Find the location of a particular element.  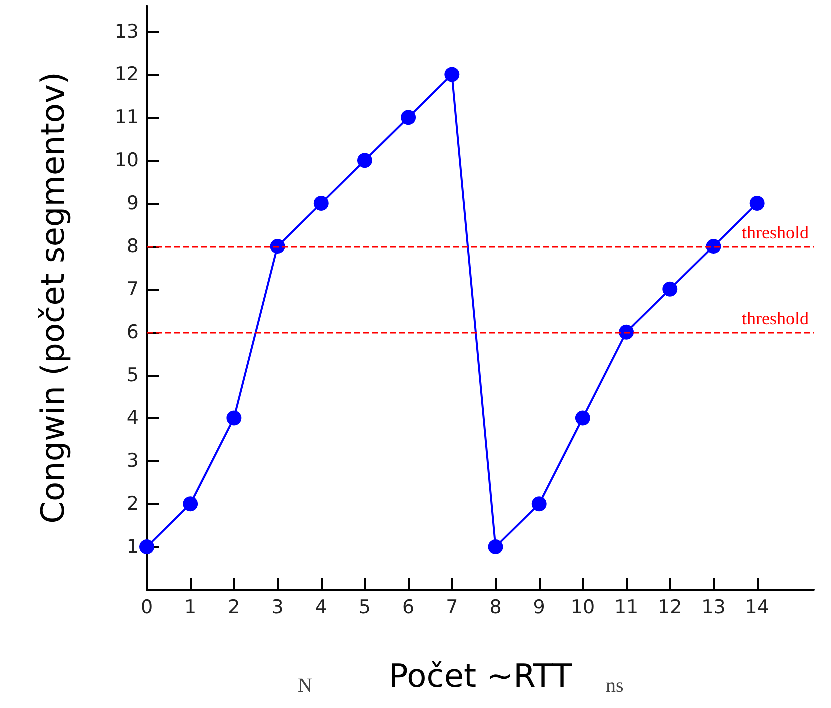

x-tick-label: 5 is located at coordinates (365, 607).